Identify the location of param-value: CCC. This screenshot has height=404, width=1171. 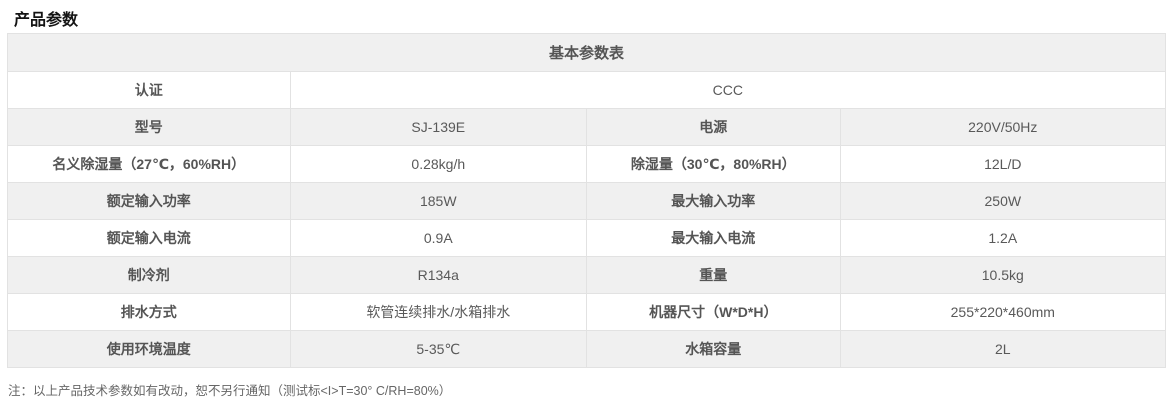
(728, 90).